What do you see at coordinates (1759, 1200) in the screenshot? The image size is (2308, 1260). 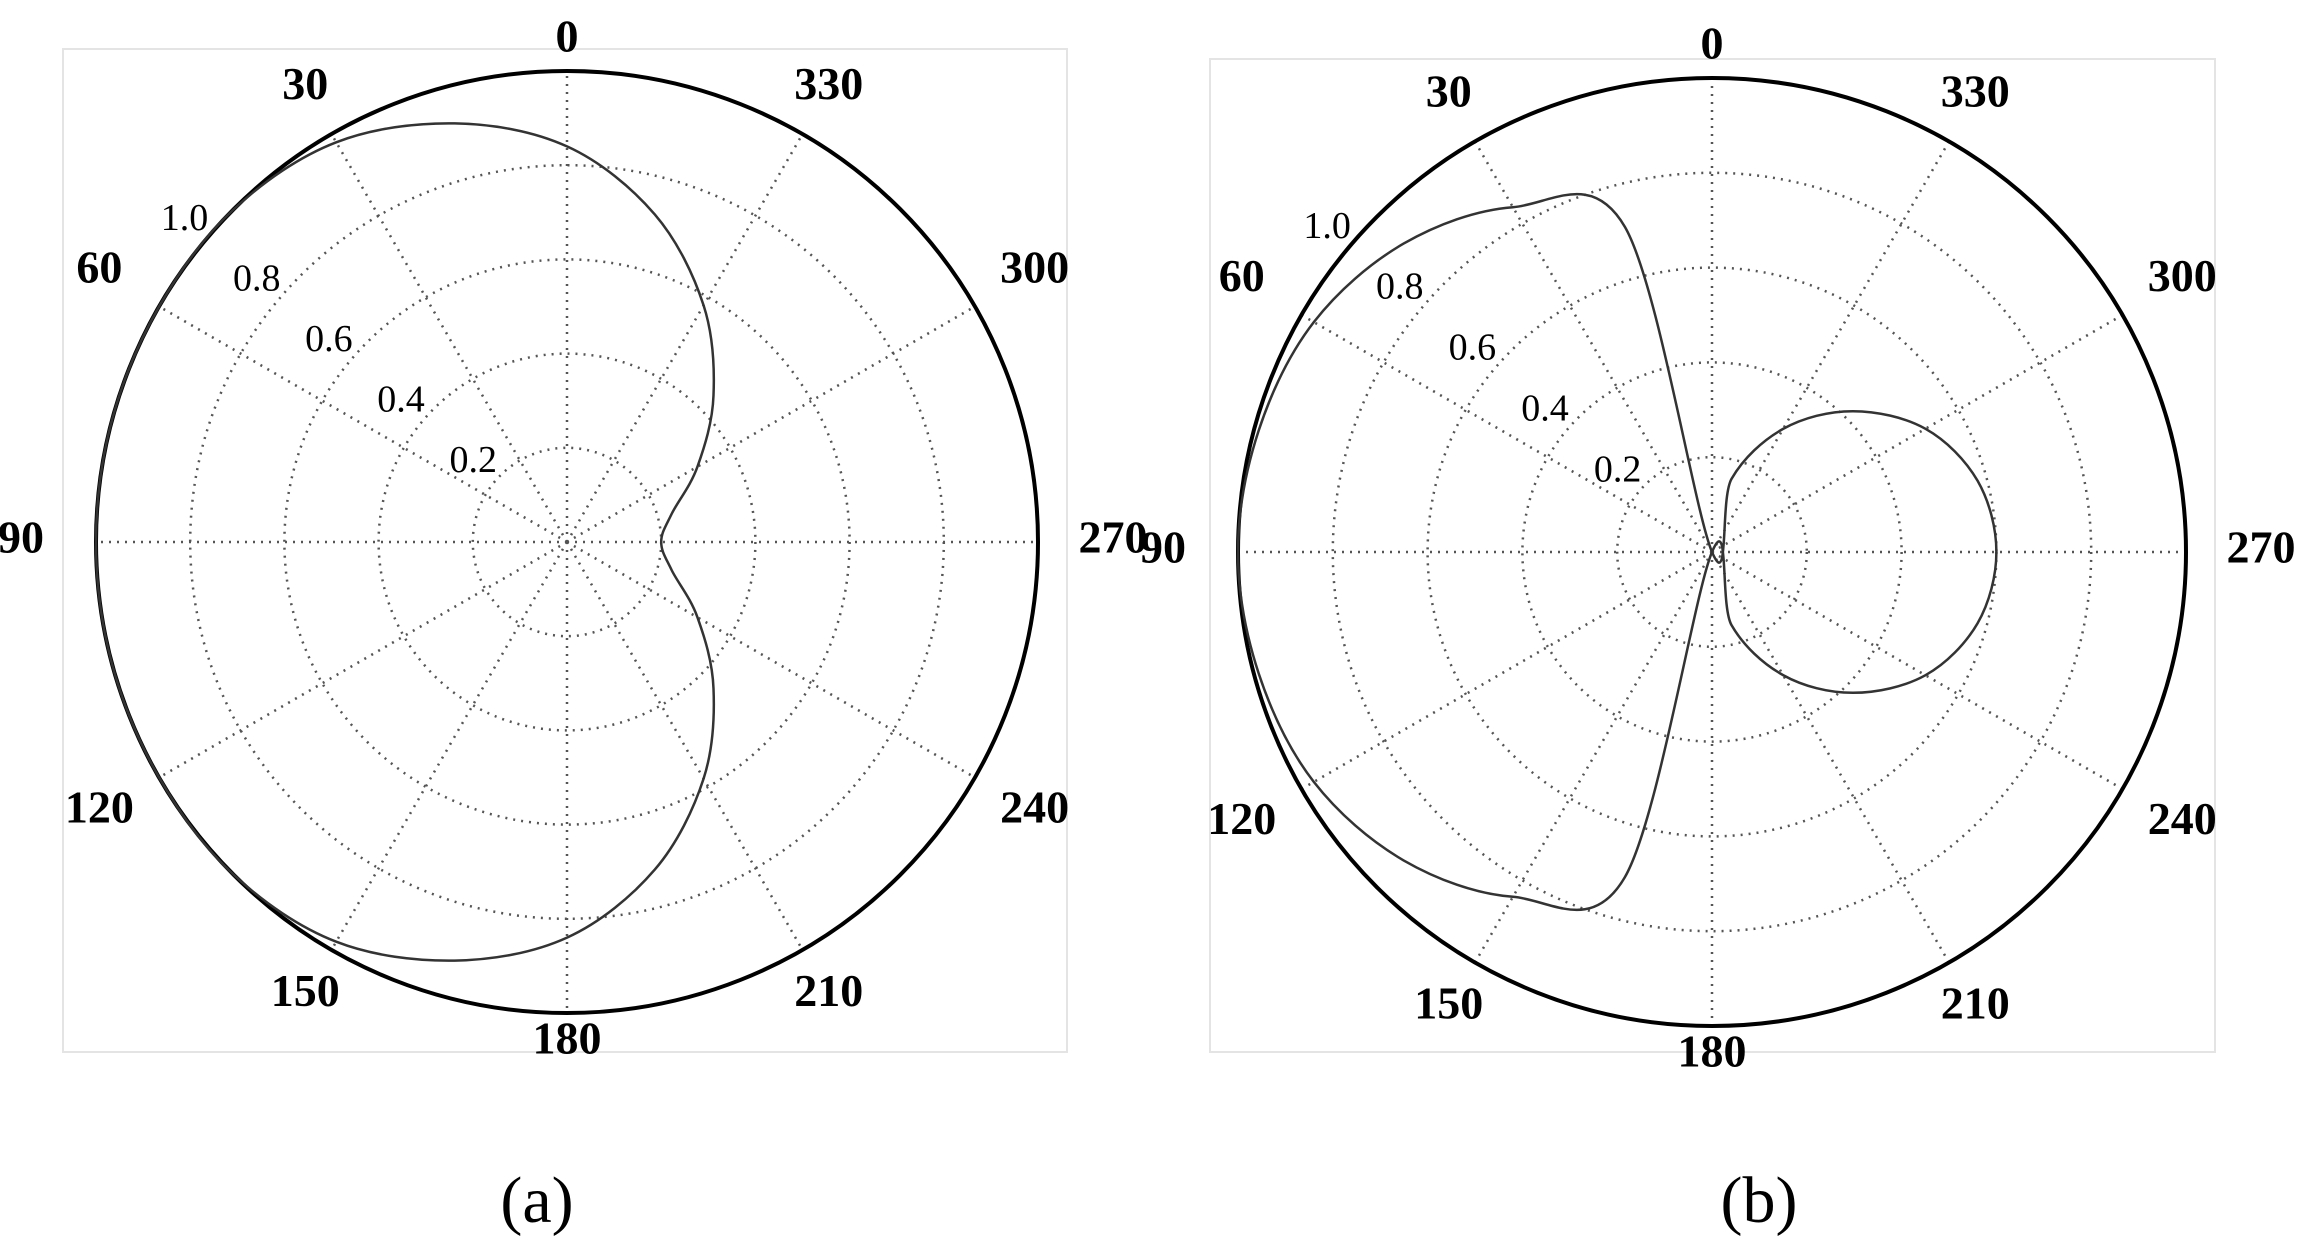 I see `panel-caption: (b)` at bounding box center [1759, 1200].